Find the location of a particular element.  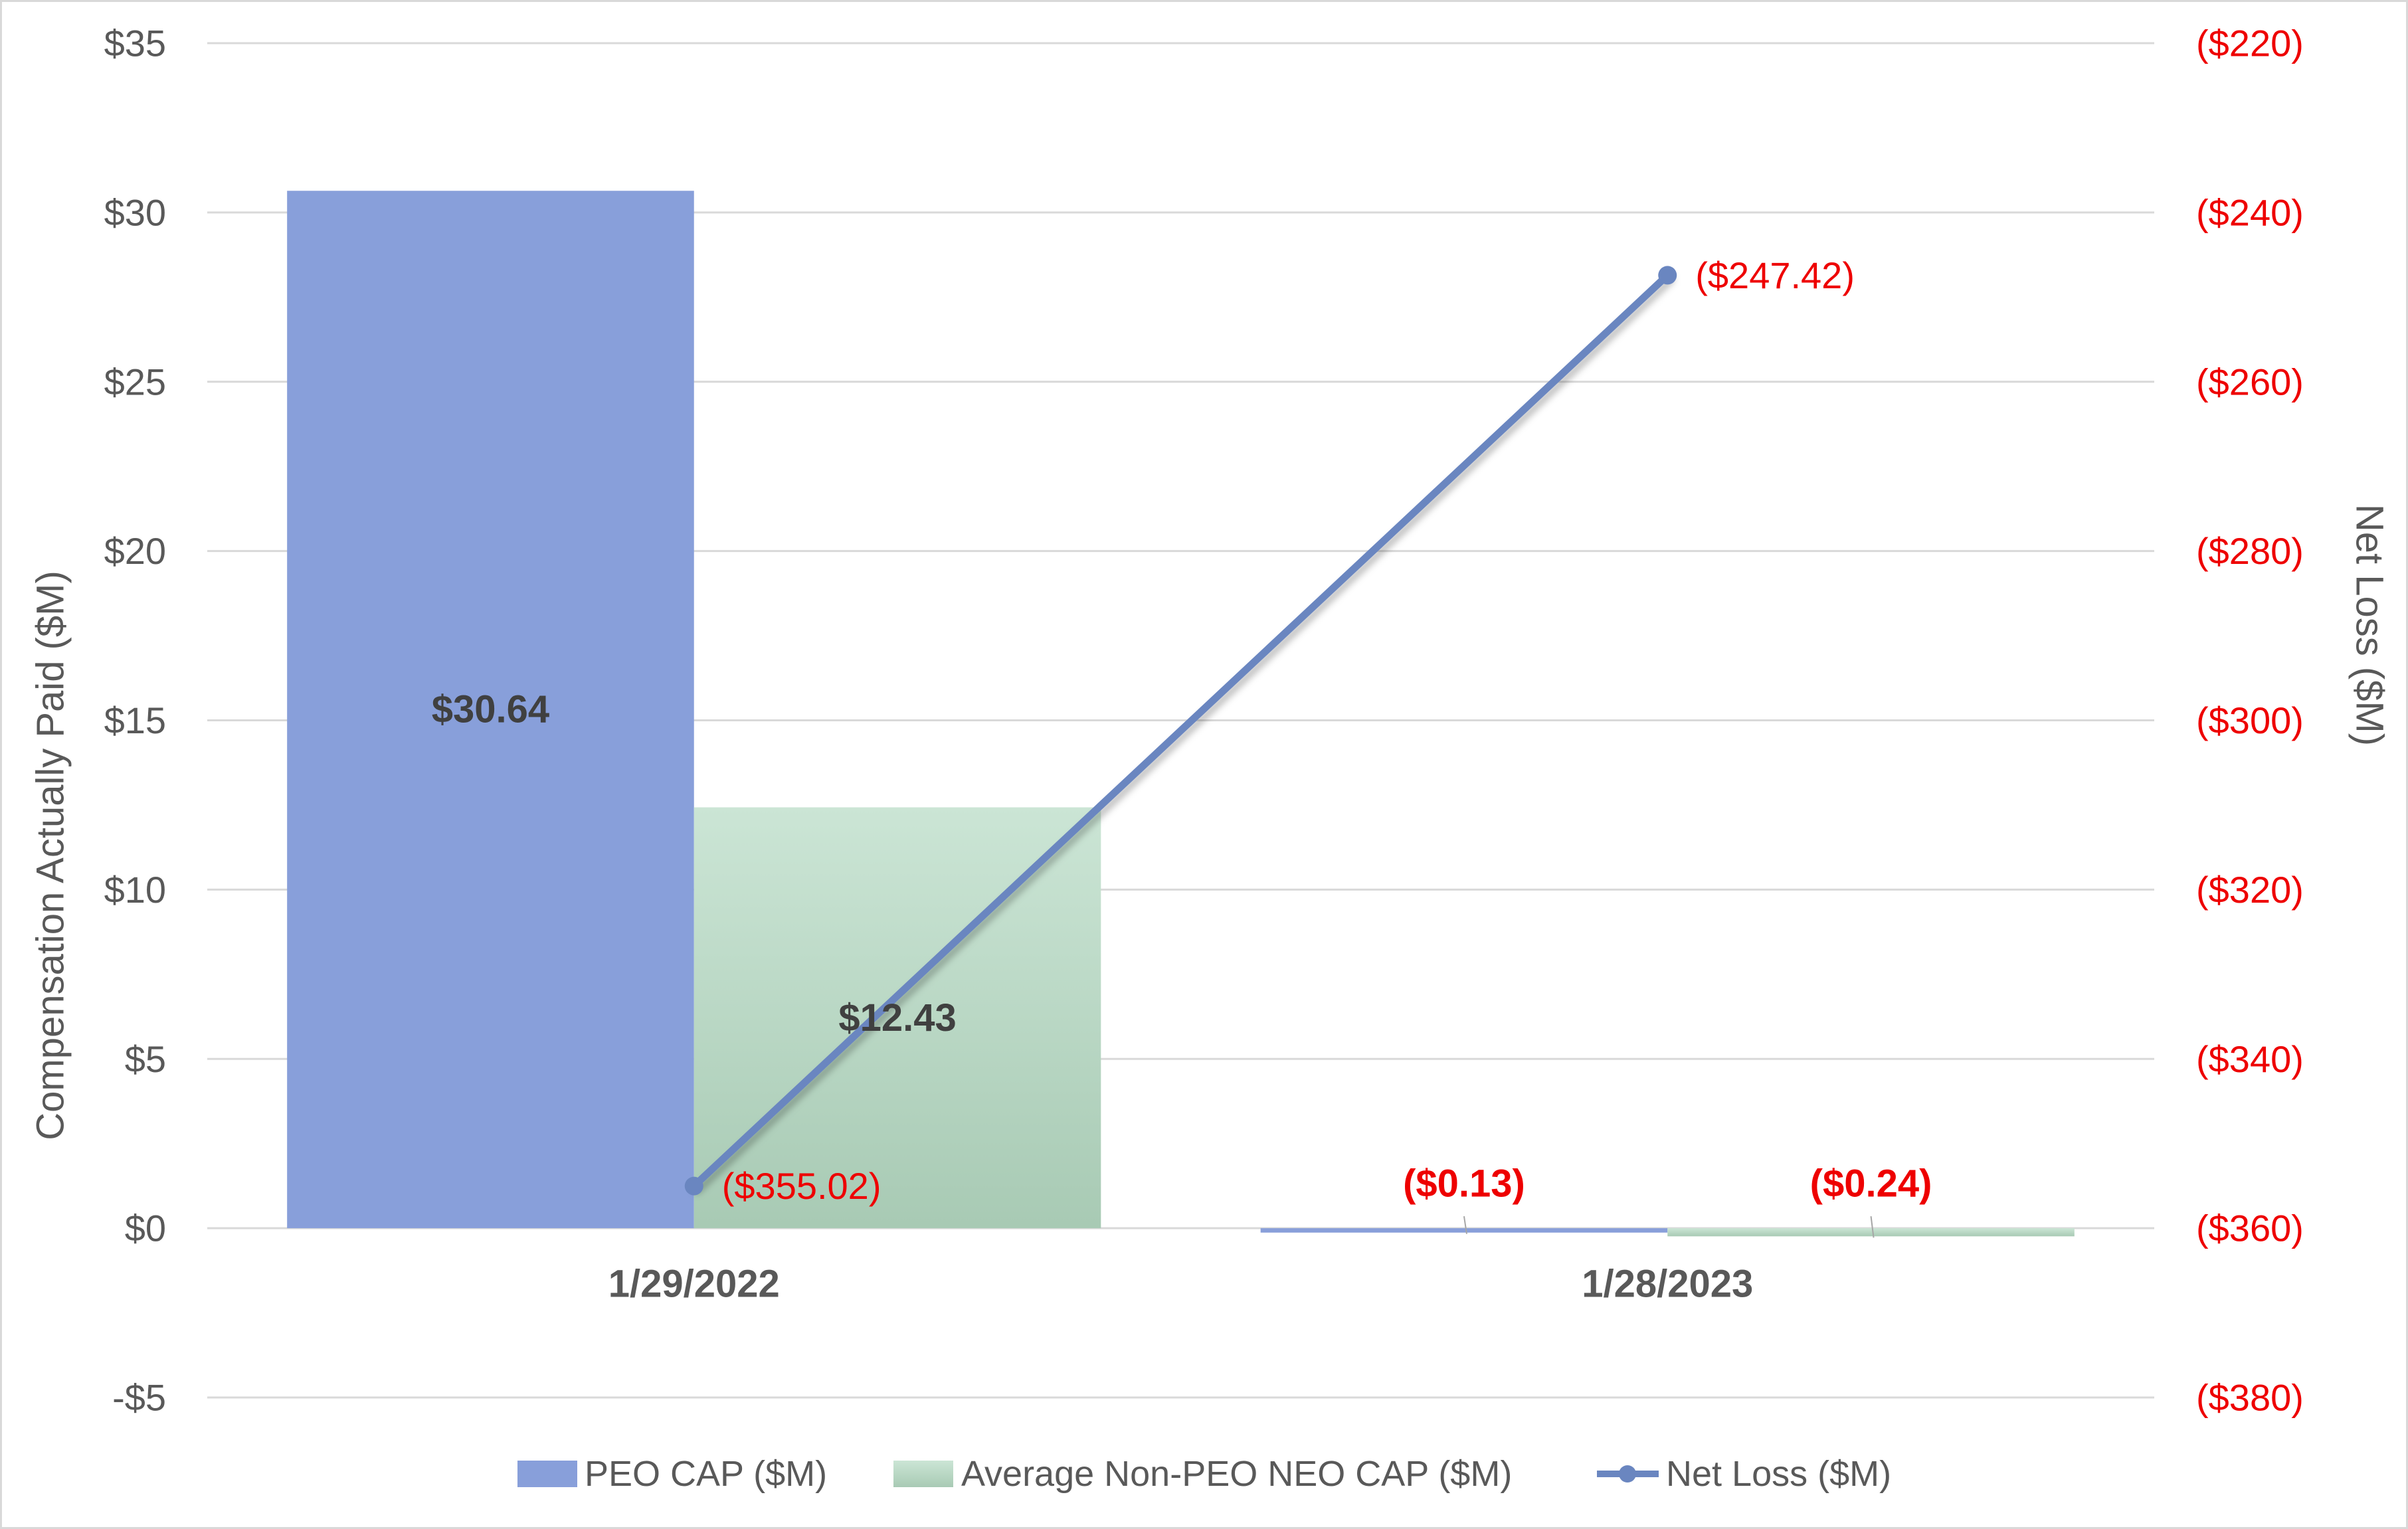

legend-item-average-non-peo-neo-cap: Average Non-PEO NEO CAP ($M) is located at coordinates (1202, 1474).